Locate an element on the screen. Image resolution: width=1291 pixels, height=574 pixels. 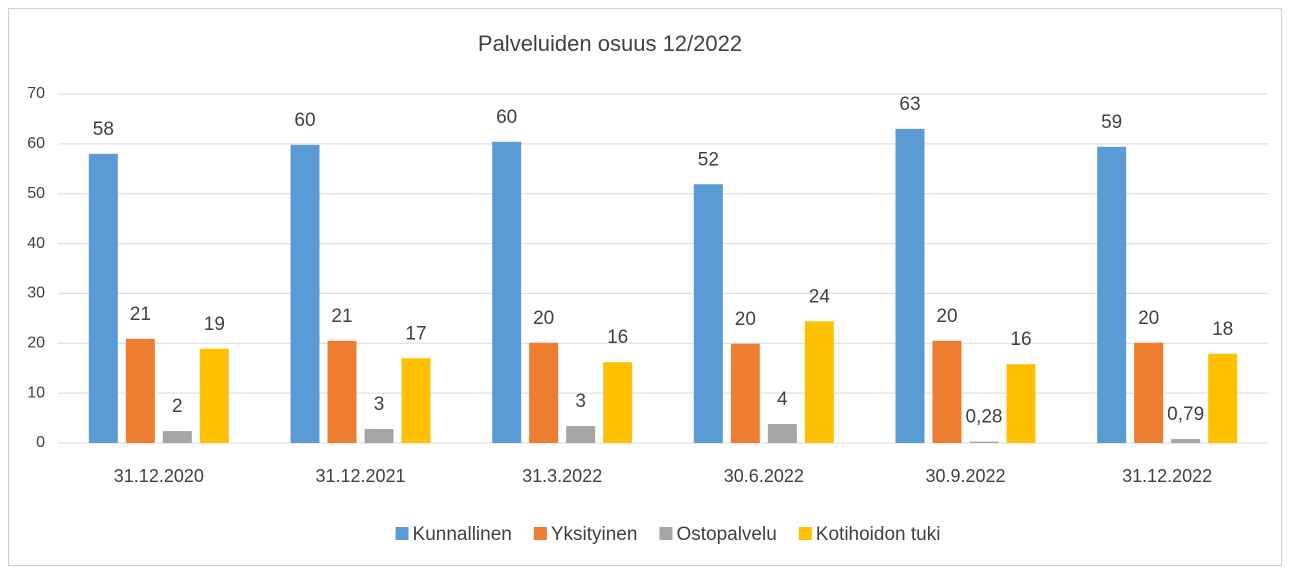
chart-title: Palveluiden osuus 12/2022 is located at coordinates (610, 43).